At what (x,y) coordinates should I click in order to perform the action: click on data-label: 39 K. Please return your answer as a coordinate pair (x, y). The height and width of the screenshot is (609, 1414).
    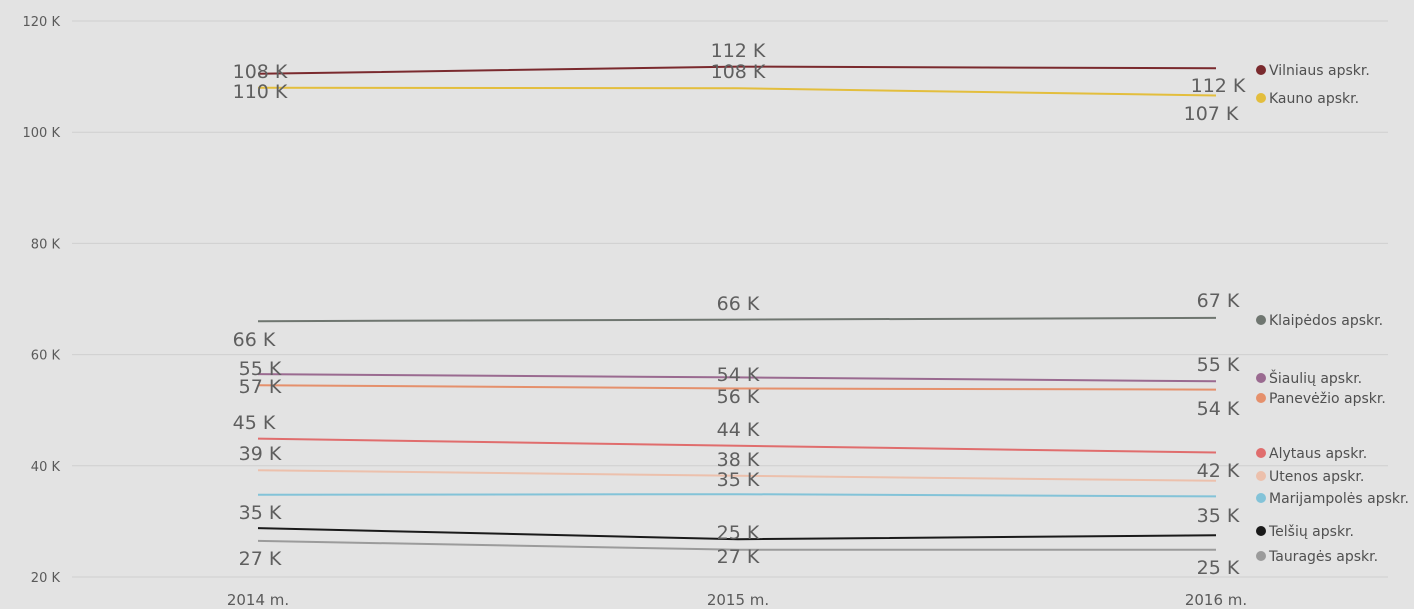
    Looking at the image, I should click on (260, 454).